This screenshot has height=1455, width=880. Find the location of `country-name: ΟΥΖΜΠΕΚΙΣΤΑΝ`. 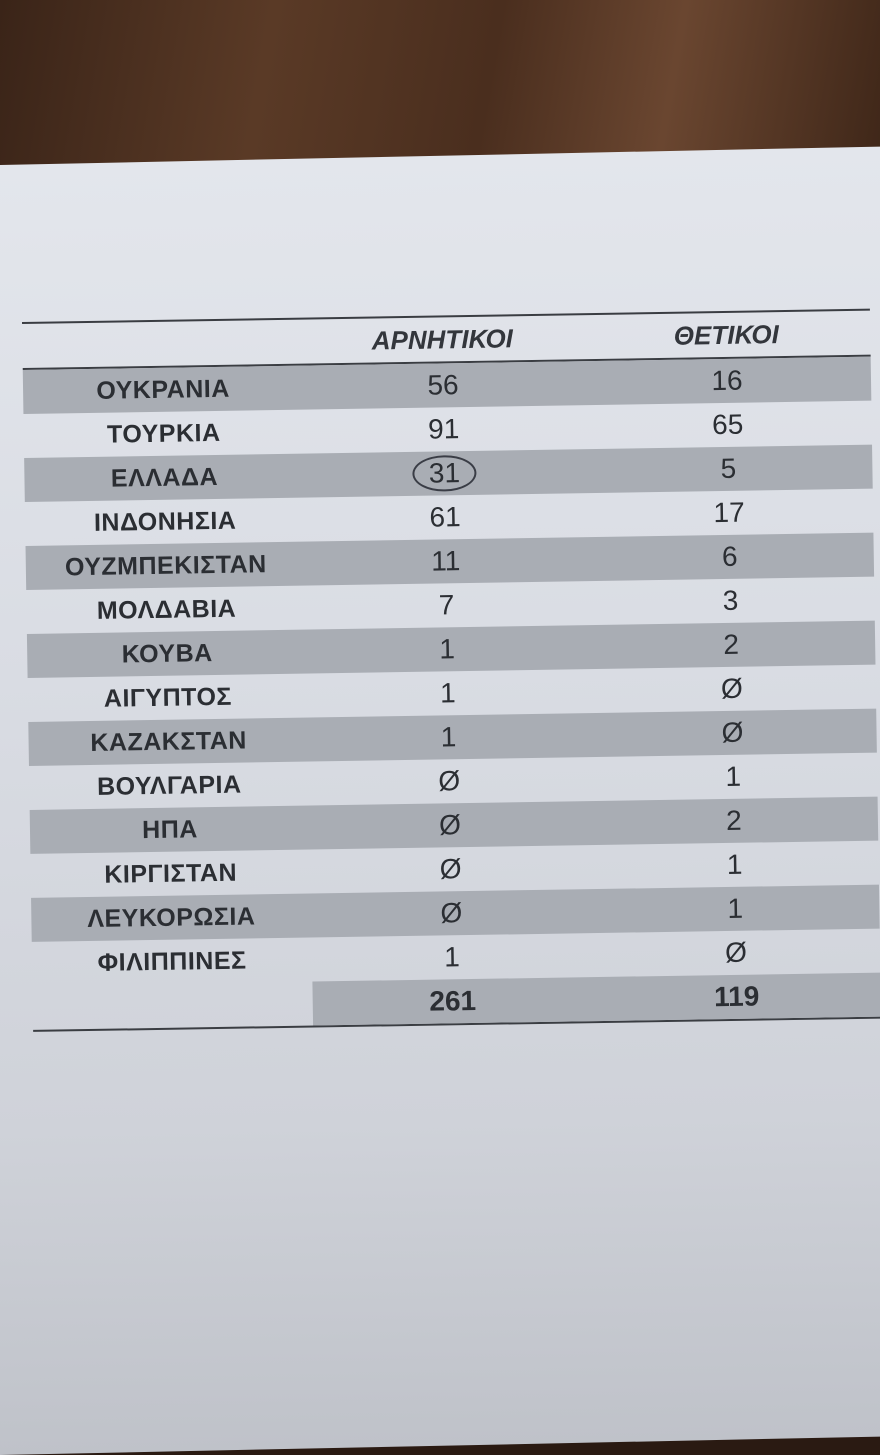

country-name: ΟΥΖΜΠΕΚΙΣΤΑΝ is located at coordinates (165, 565).